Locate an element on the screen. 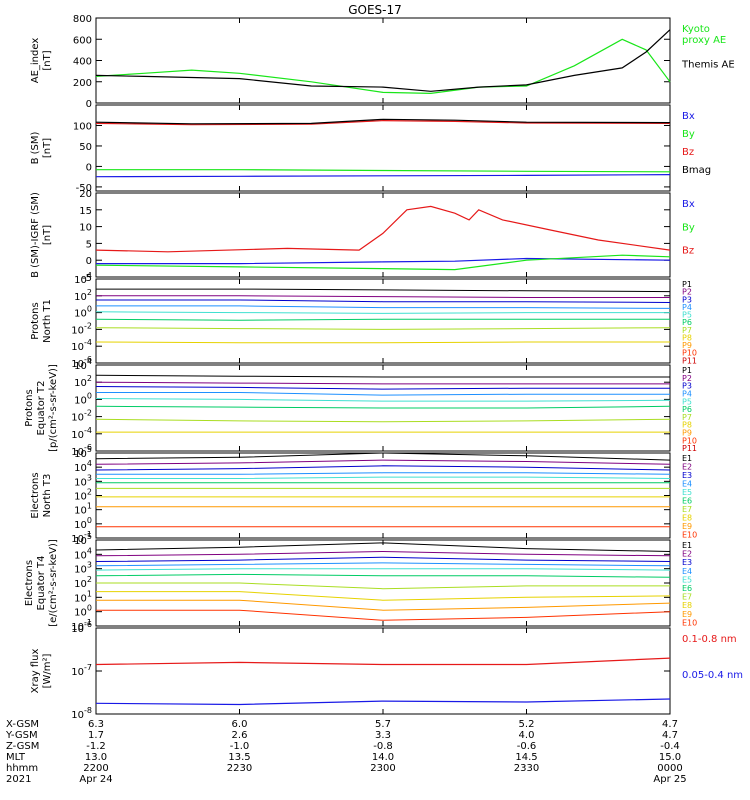 This screenshot has height=800, width=750. footer-value: 13.0 is located at coordinates (96, 757).